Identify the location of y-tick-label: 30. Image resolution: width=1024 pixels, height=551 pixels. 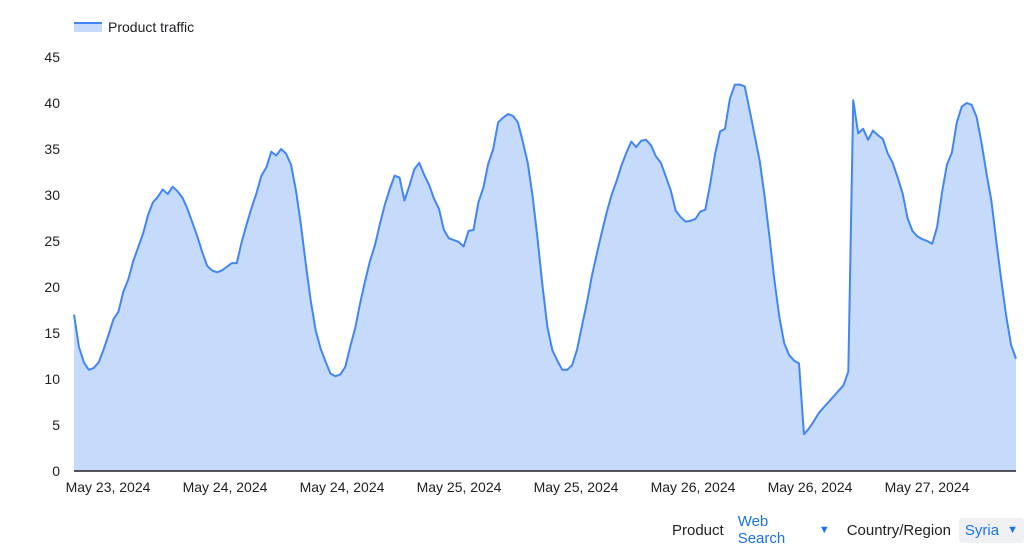
(52, 195).